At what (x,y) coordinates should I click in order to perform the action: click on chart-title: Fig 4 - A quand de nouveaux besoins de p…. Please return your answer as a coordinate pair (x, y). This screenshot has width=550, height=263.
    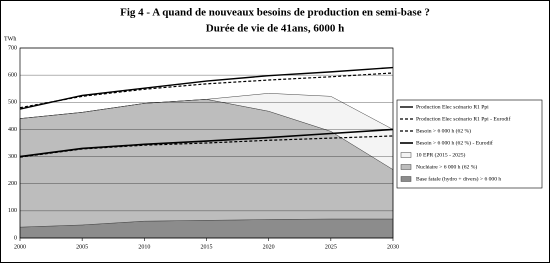
    Looking at the image, I should click on (275, 13).